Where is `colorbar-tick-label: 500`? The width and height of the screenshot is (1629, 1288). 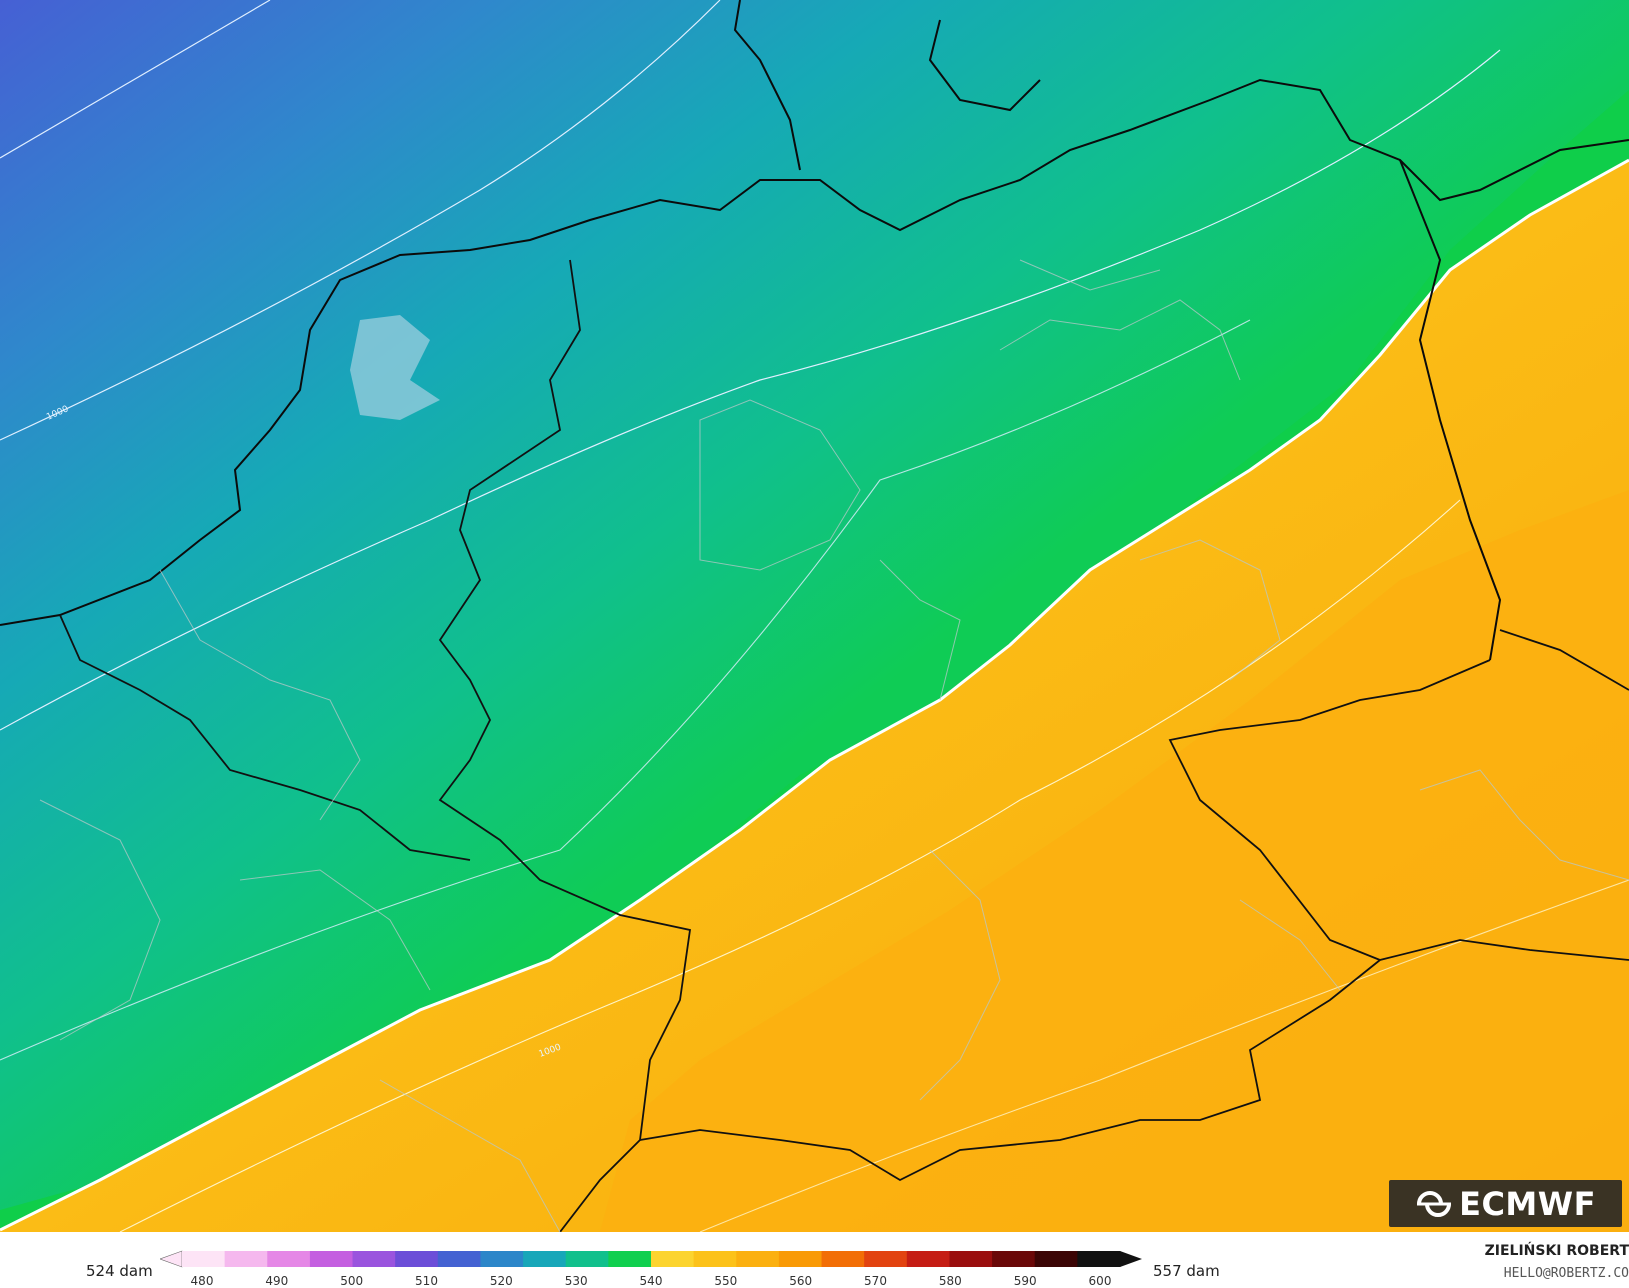 colorbar-tick-label: 500 is located at coordinates (352, 1281).